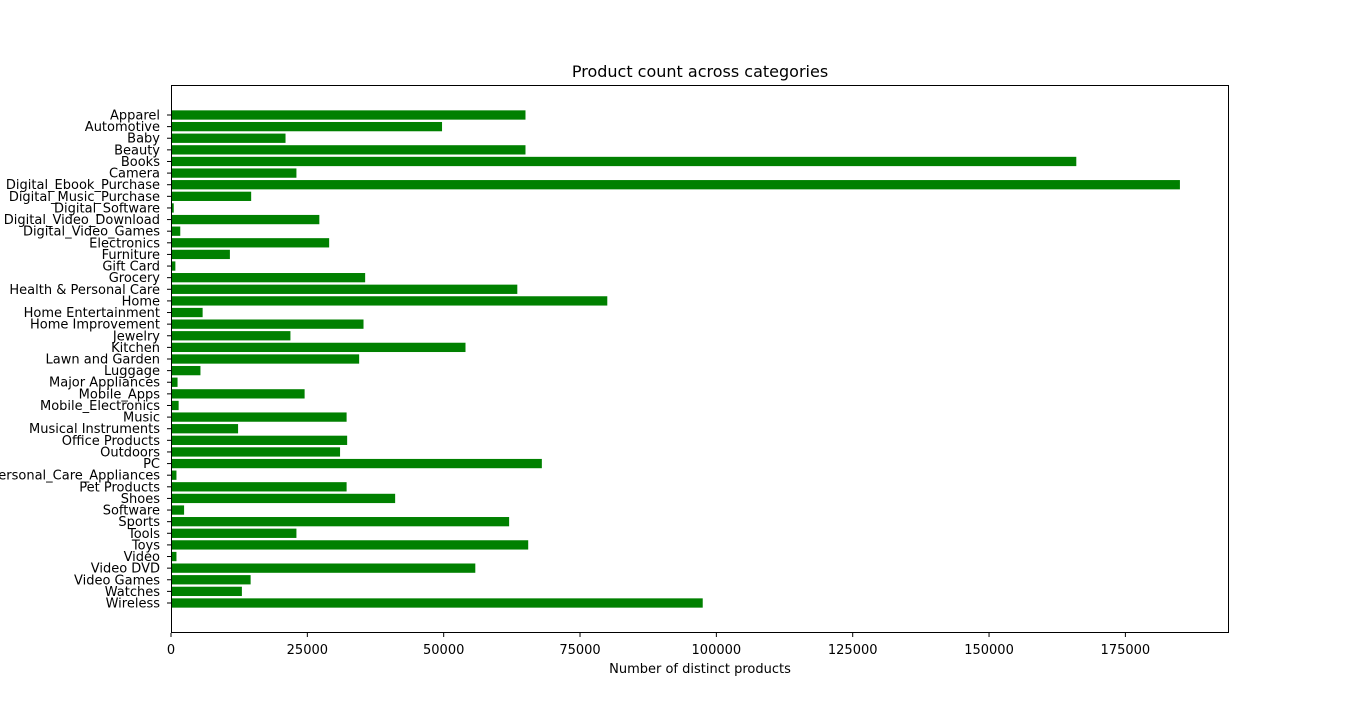 The width and height of the screenshot is (1366, 711). What do you see at coordinates (1126, 650) in the screenshot?
I see `x-tick-label: 175000` at bounding box center [1126, 650].